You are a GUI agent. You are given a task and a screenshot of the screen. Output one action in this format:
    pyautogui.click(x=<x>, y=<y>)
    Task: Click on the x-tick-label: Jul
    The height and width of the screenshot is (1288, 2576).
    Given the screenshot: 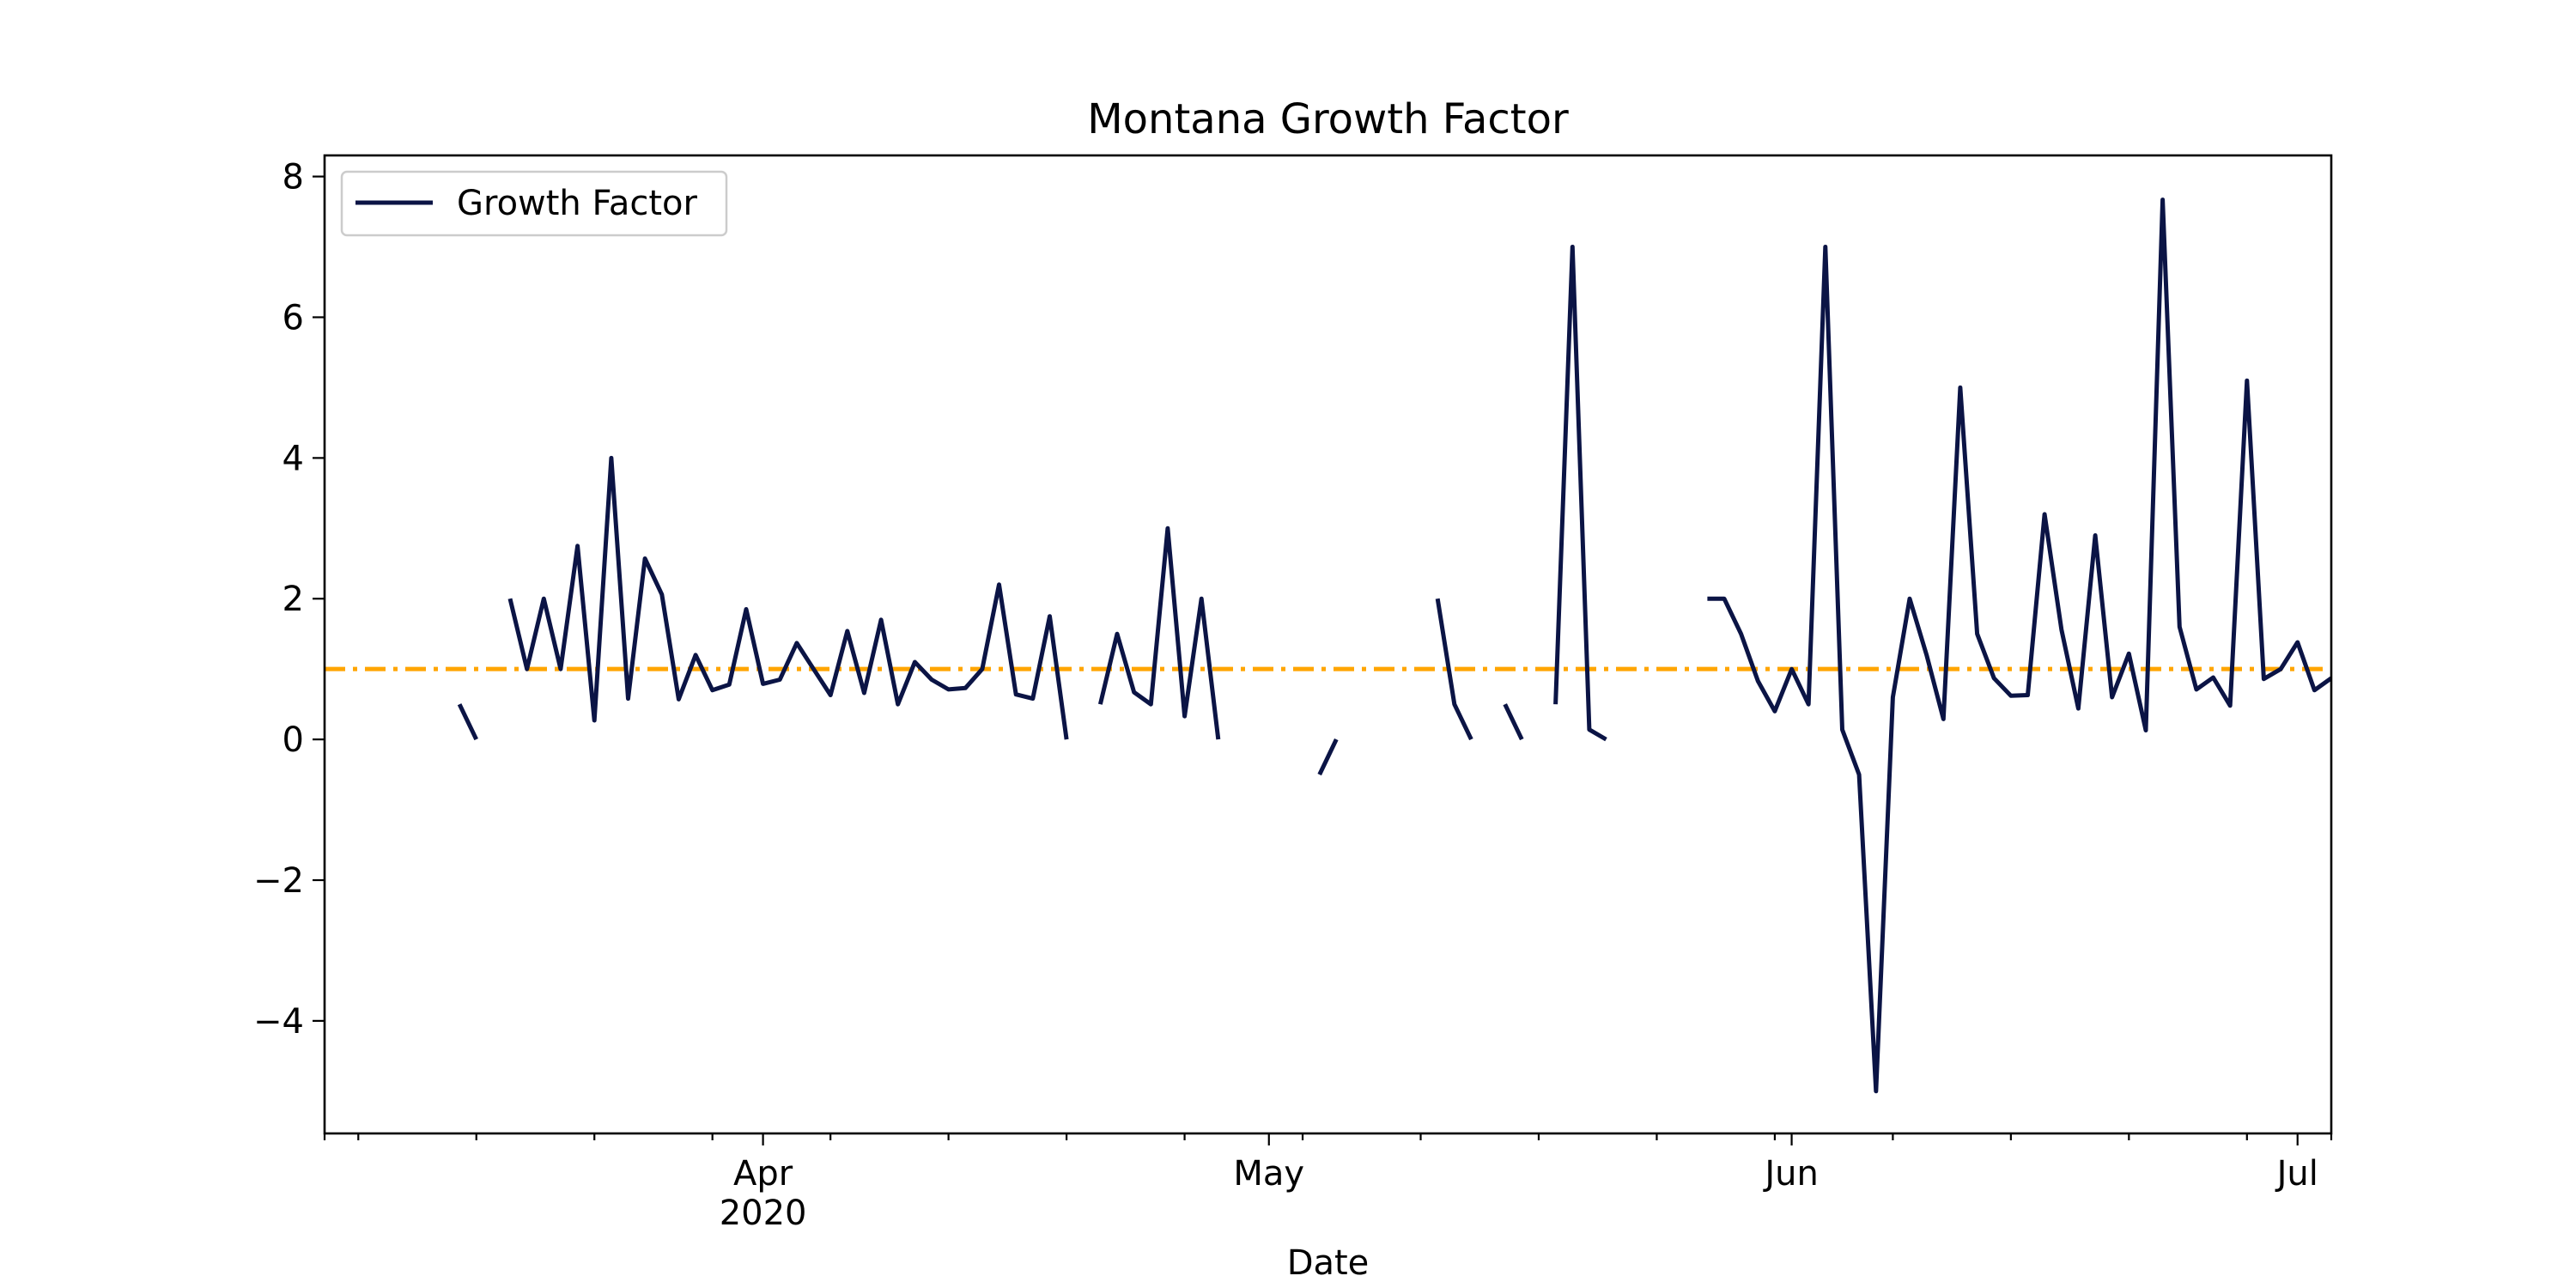 What is the action you would take?
    pyautogui.click(x=2296, y=1174)
    